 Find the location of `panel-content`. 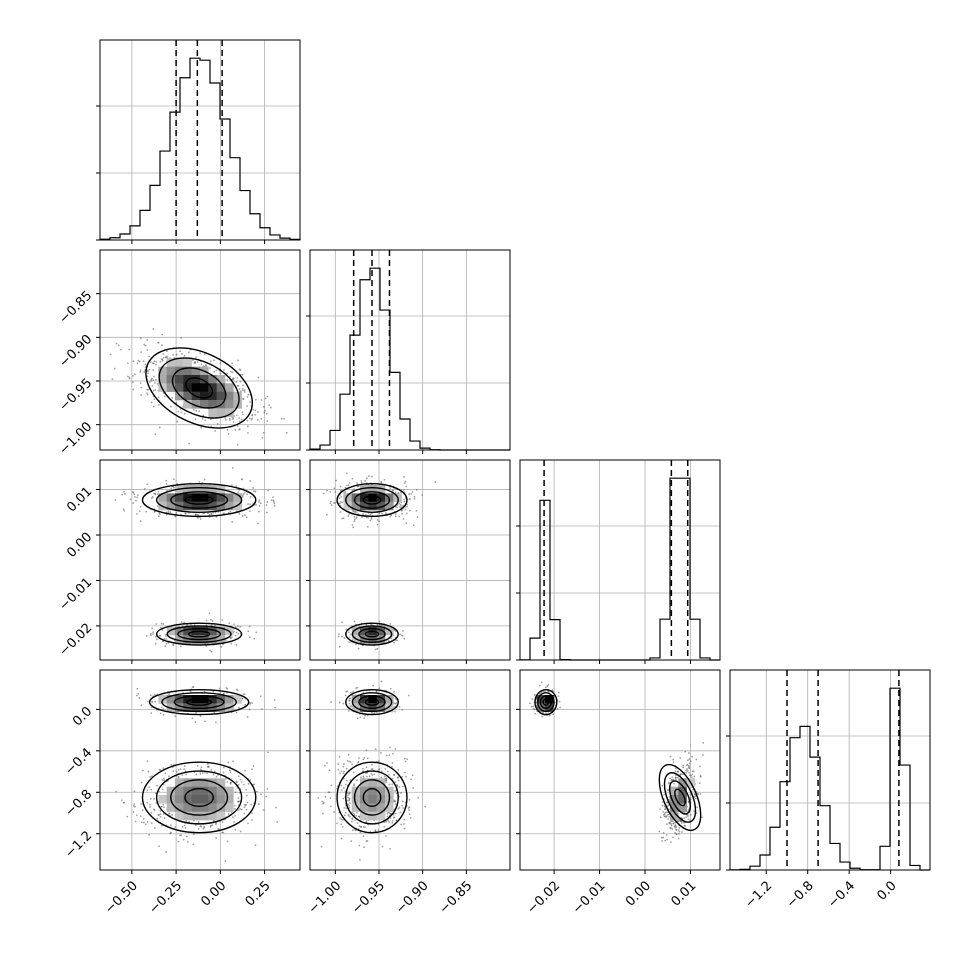

panel-content is located at coordinates (197, 774).